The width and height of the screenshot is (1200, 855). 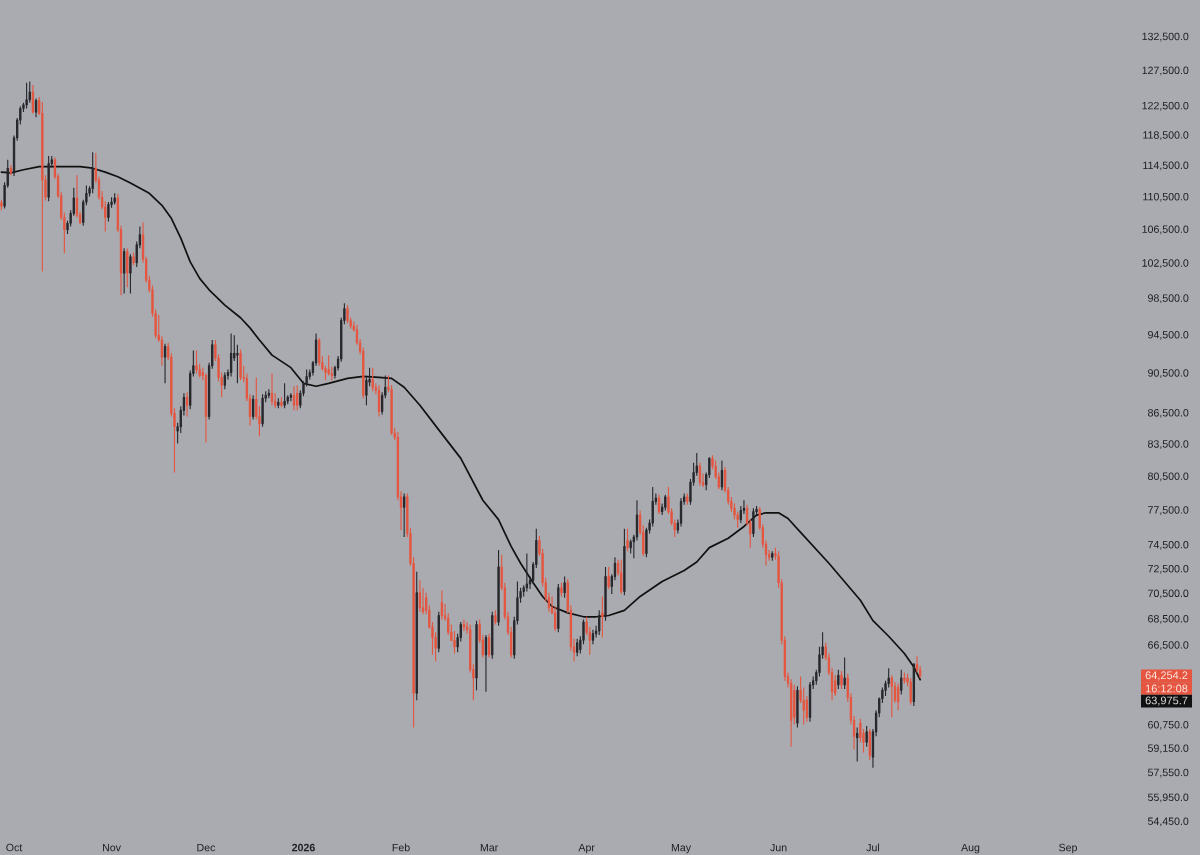 I want to click on y-tick-label: 66,500.0, so click(x=1168, y=645).